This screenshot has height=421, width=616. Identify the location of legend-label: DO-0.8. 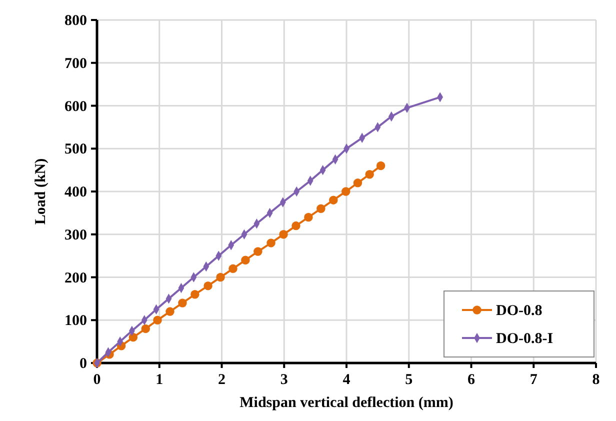
(519, 311).